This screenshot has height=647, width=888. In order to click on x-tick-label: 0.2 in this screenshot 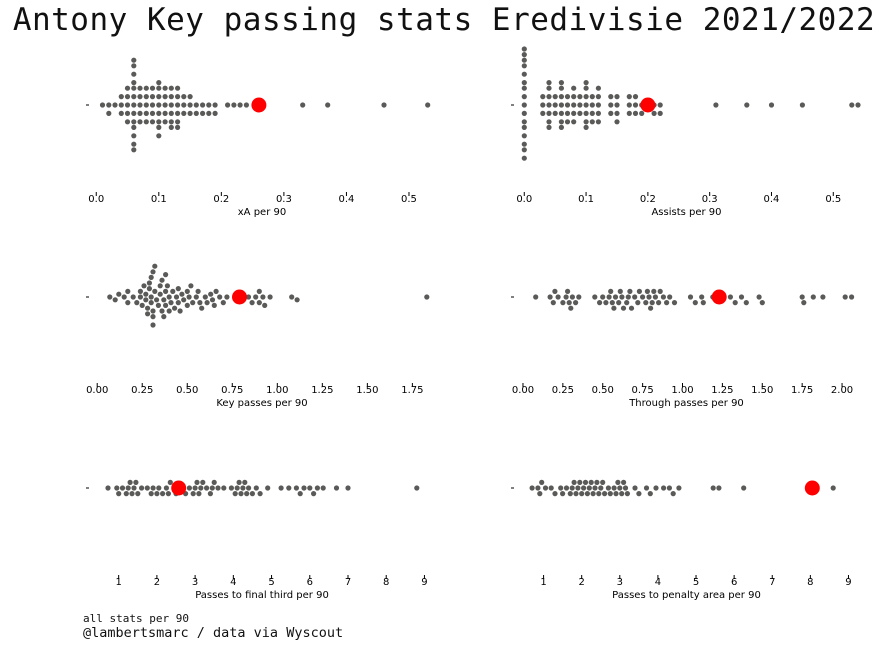, I will do `click(221, 199)`.